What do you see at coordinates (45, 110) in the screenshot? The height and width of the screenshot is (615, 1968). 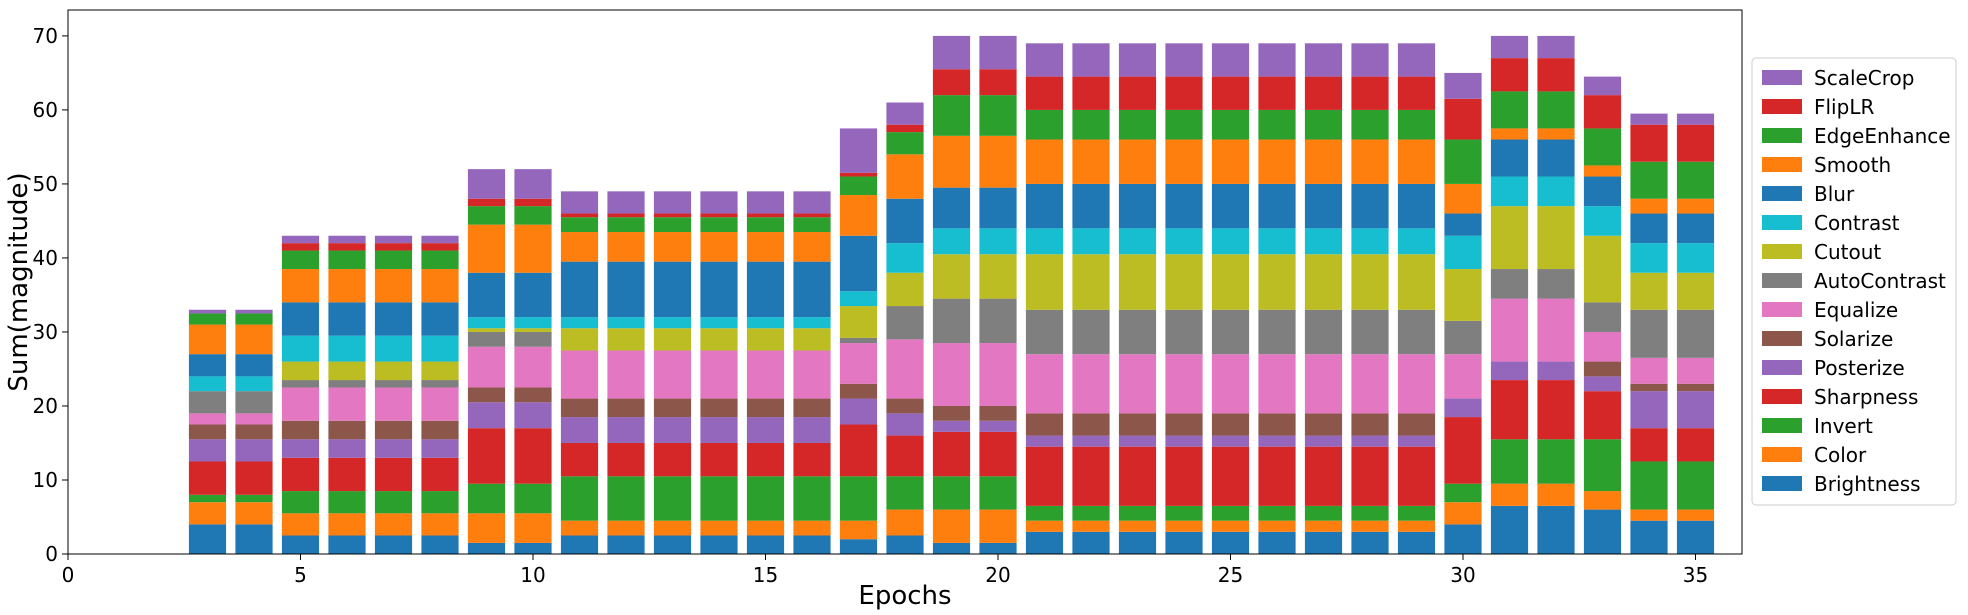 I see `y-tick-label: 60` at bounding box center [45, 110].